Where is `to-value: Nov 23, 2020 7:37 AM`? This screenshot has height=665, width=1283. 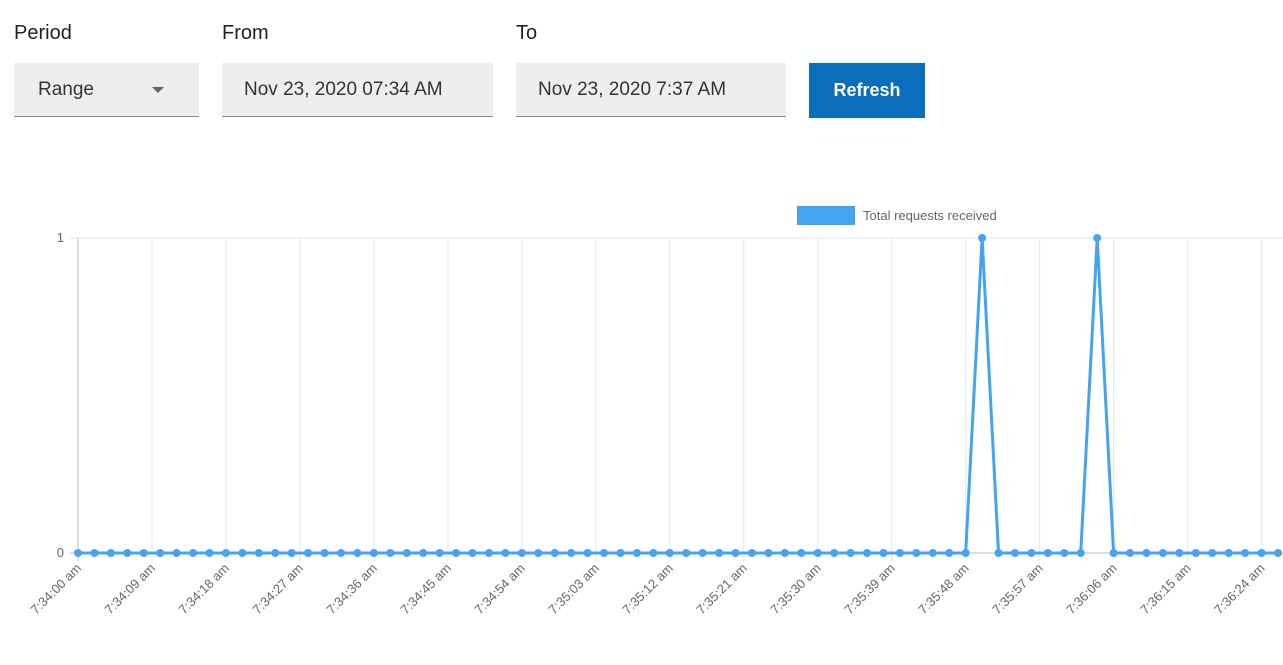
to-value: Nov 23, 2020 7:37 AM is located at coordinates (632, 89).